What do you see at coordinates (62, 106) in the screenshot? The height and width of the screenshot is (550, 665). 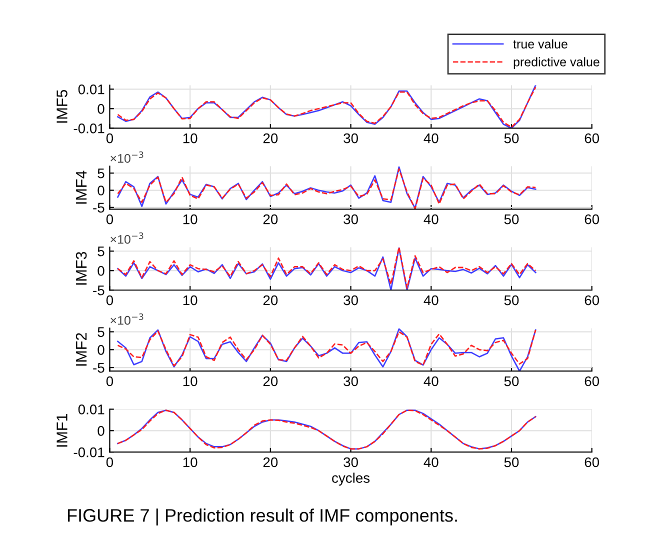 I see `y-axis-title: IMF5` at bounding box center [62, 106].